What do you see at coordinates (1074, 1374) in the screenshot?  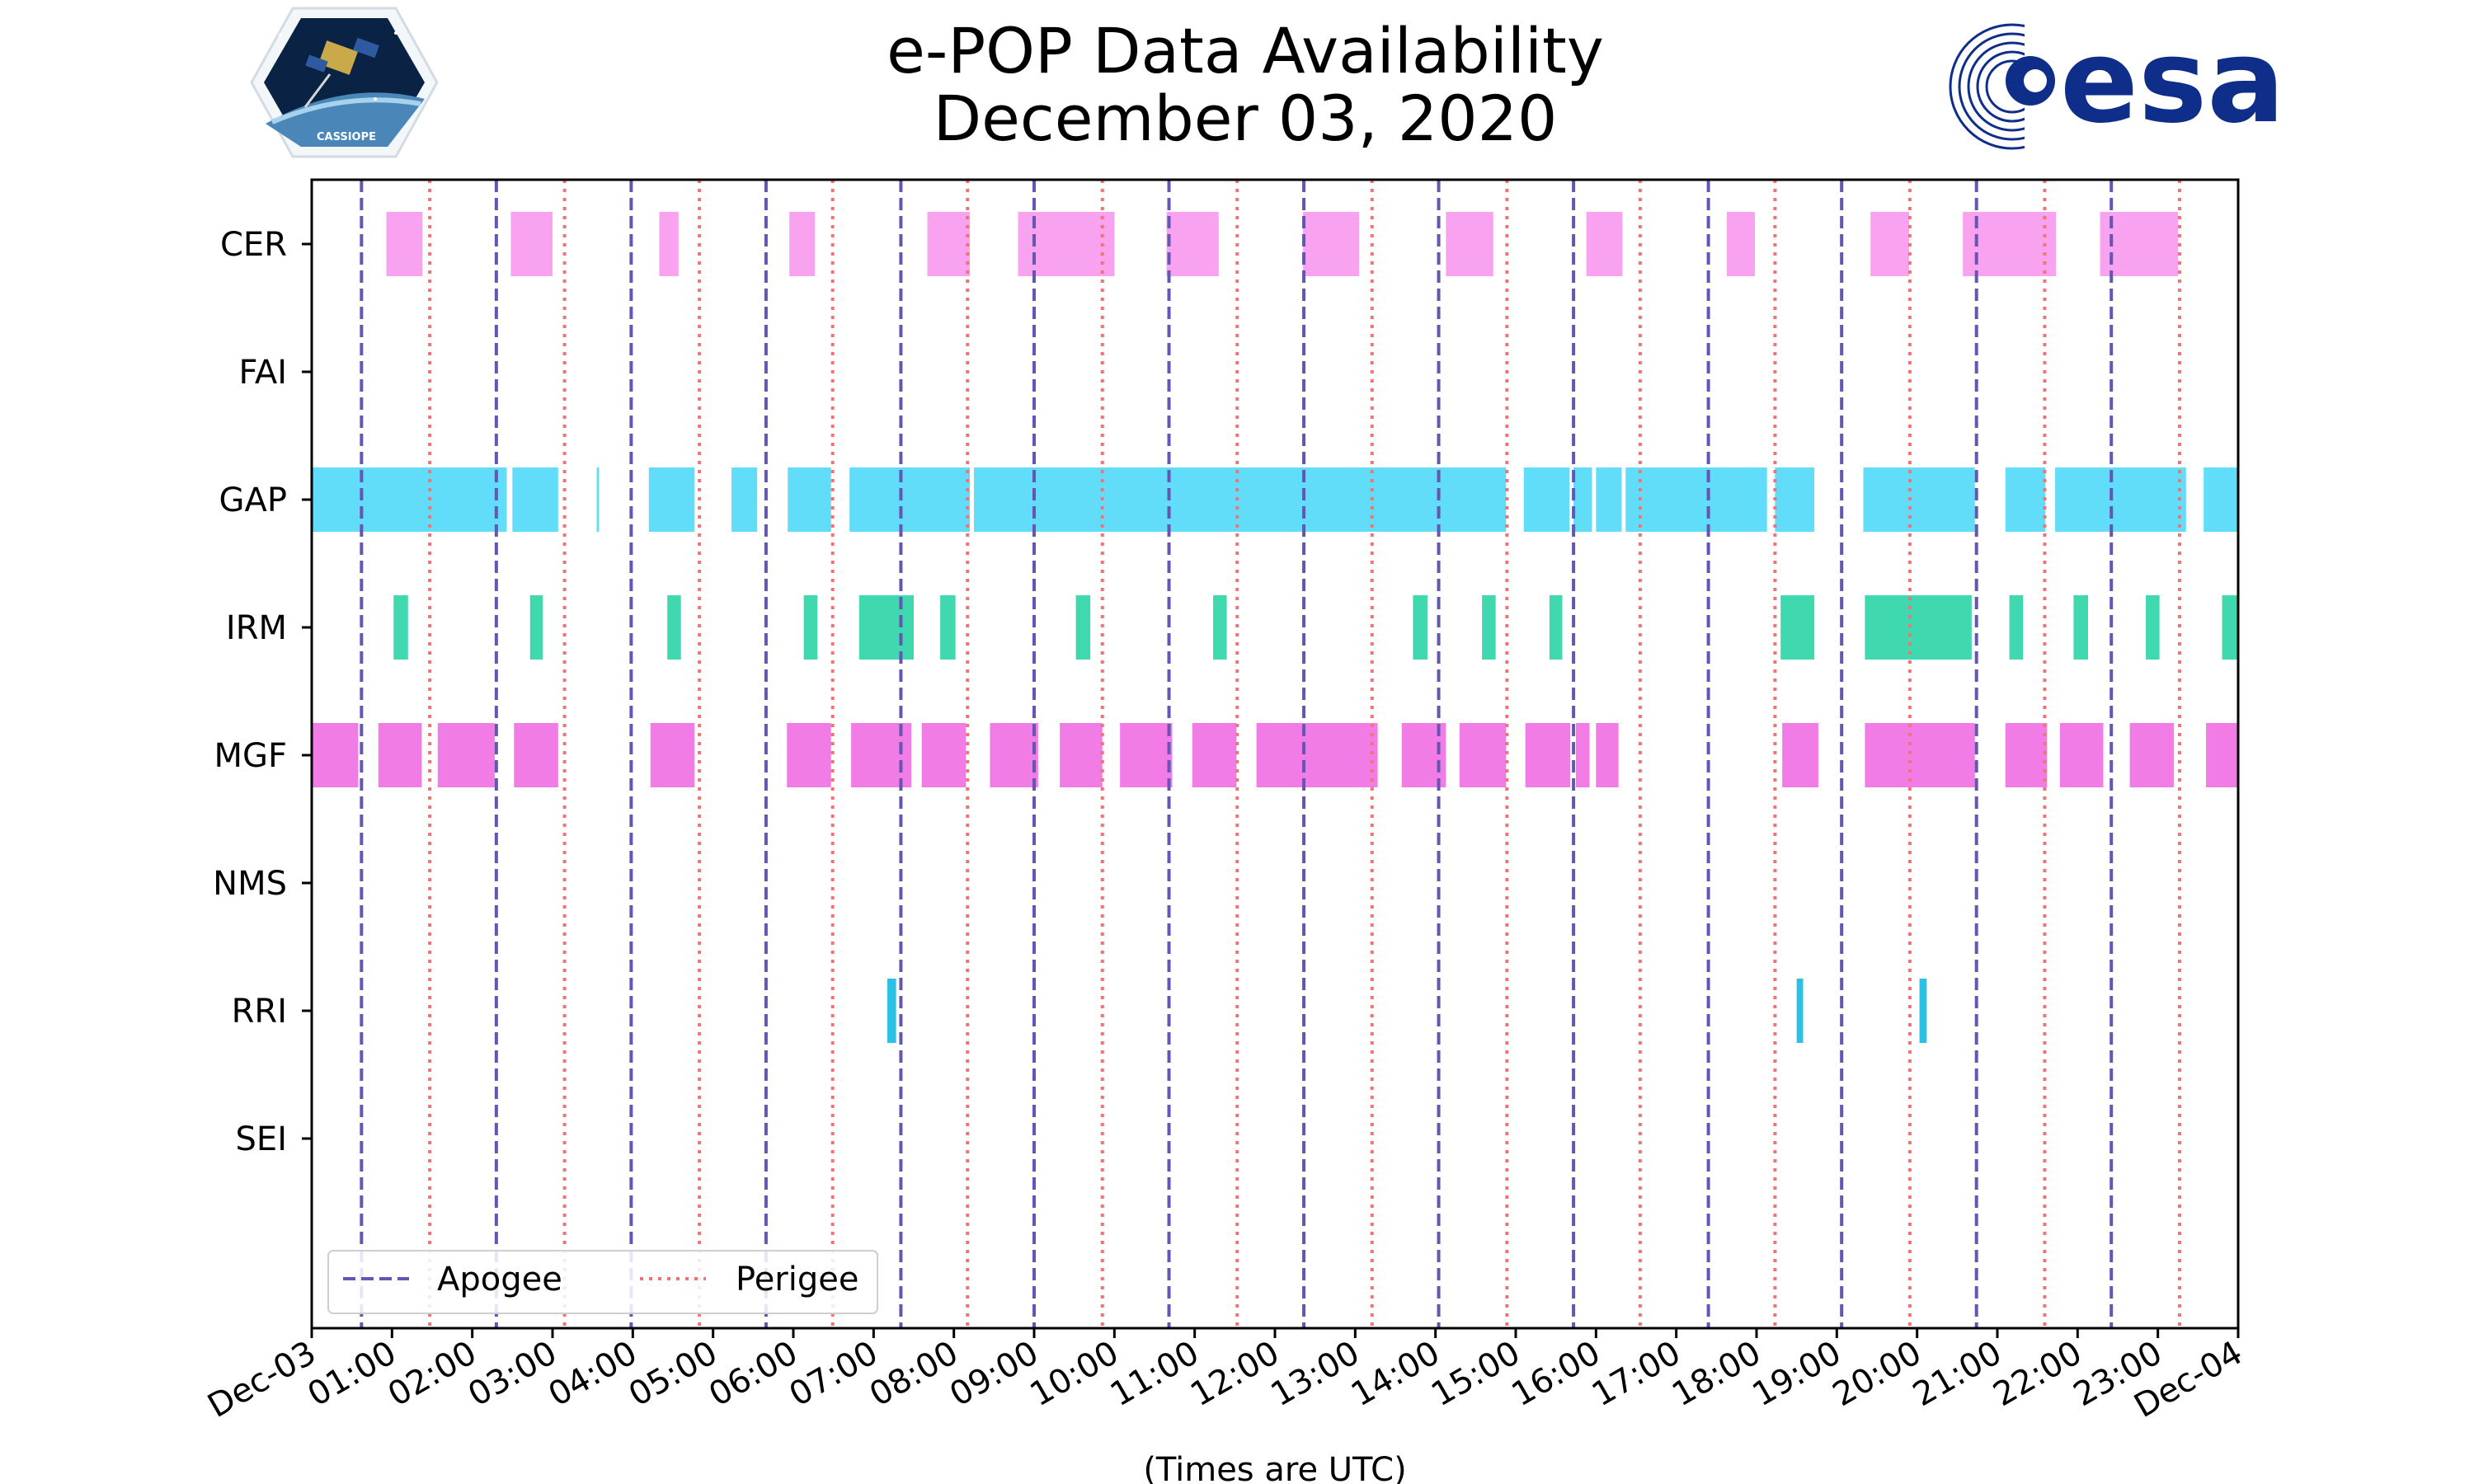 I see `x-tick-label-10: 10:00` at bounding box center [1074, 1374].